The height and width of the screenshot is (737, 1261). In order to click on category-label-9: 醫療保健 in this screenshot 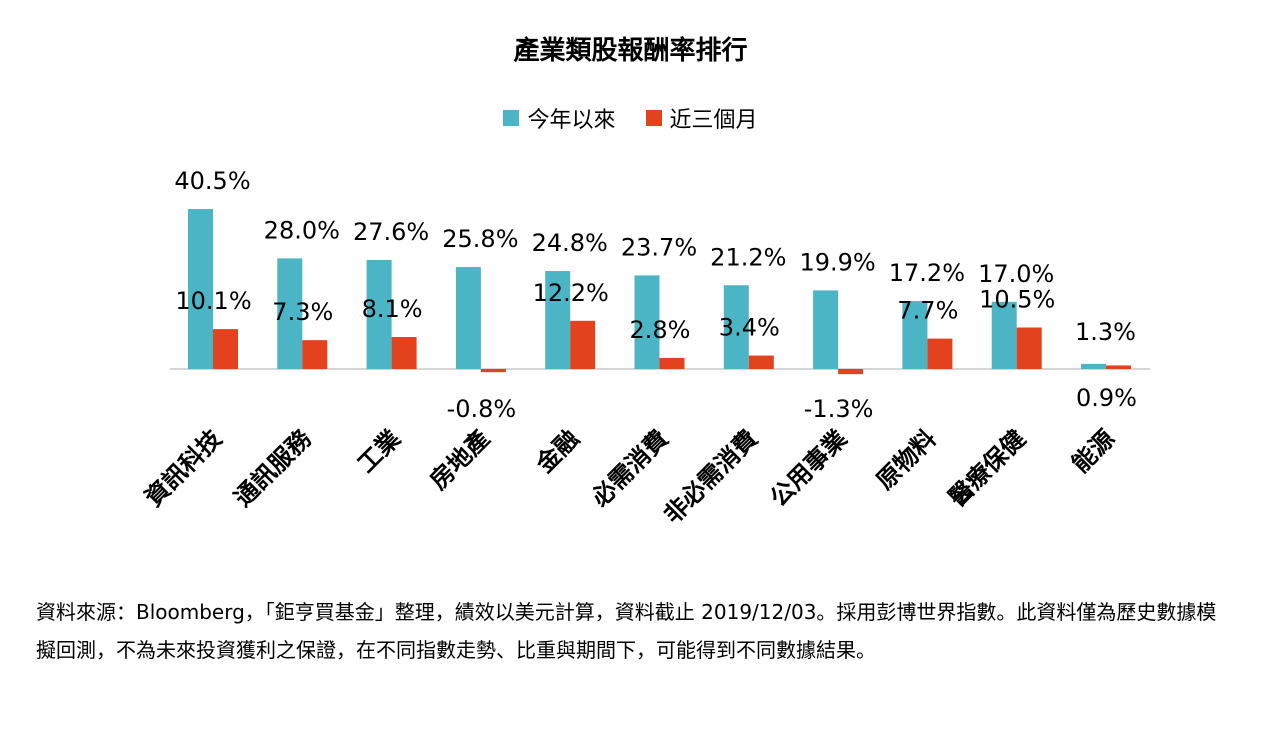, I will do `click(987, 468)`.